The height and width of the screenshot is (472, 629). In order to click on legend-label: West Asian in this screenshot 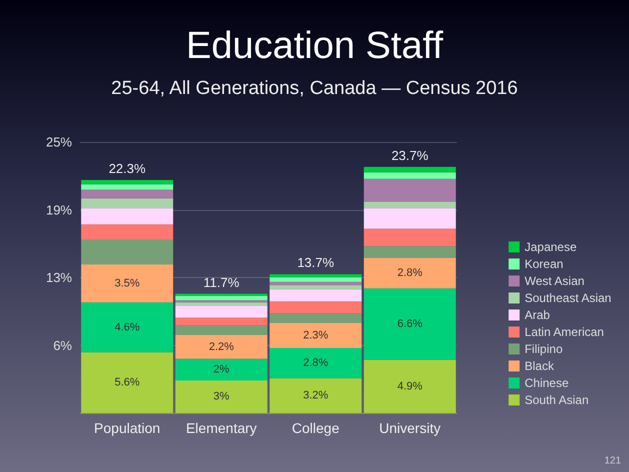, I will do `click(554, 281)`.